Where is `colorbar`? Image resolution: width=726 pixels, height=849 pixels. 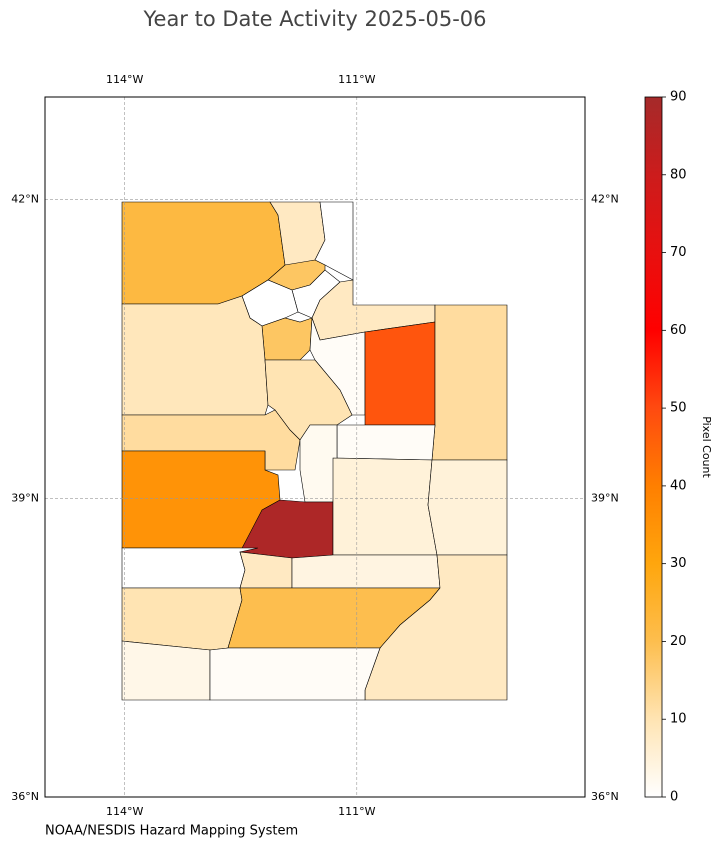
colorbar is located at coordinates (653, 447).